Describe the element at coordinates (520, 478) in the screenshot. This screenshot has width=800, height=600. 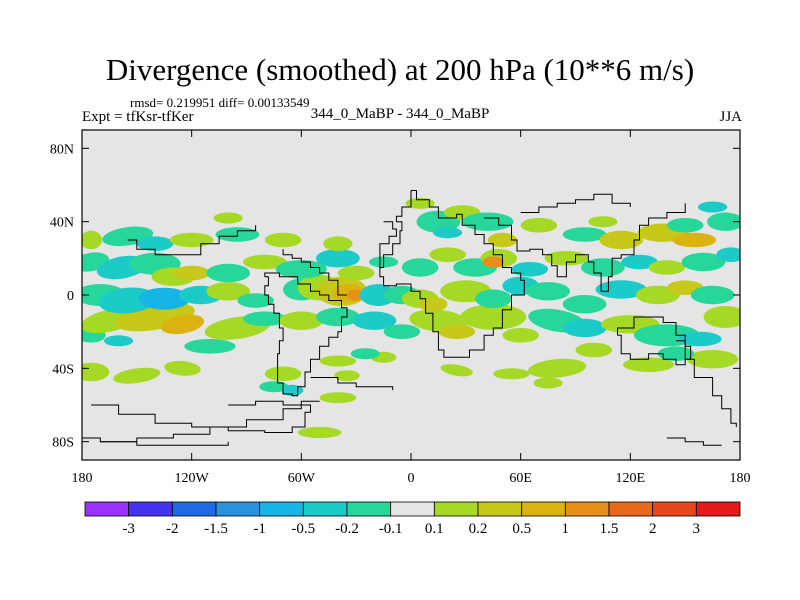
I see `x-tick-label-4: 60E` at that location.